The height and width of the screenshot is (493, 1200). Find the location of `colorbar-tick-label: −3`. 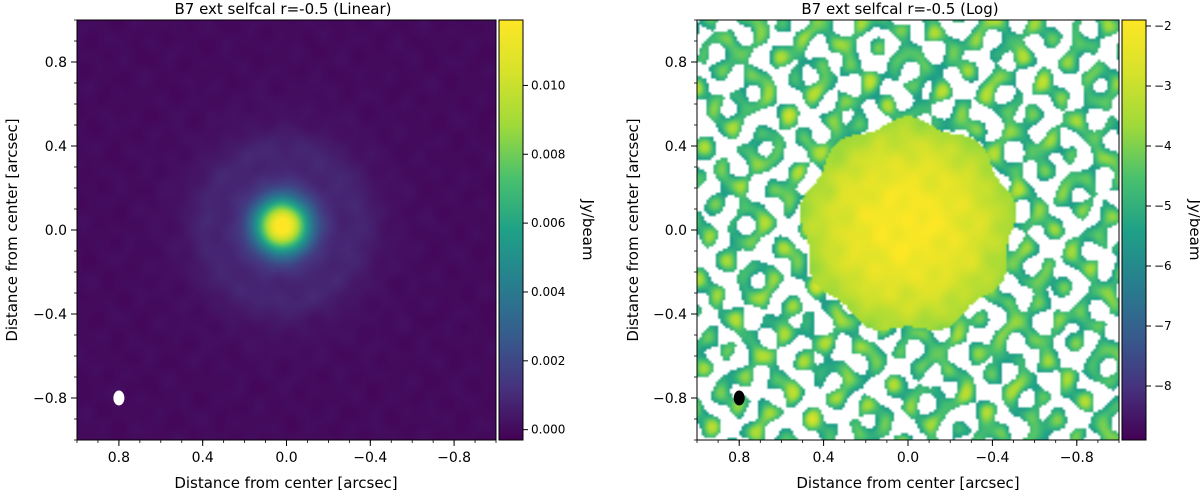

colorbar-tick-label: −3 is located at coordinates (1163, 86).